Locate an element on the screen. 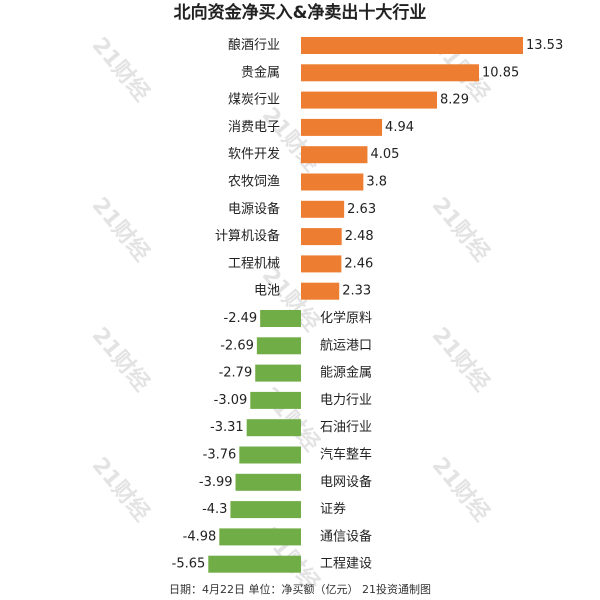  category-label: 贵金属 is located at coordinates (260, 72).